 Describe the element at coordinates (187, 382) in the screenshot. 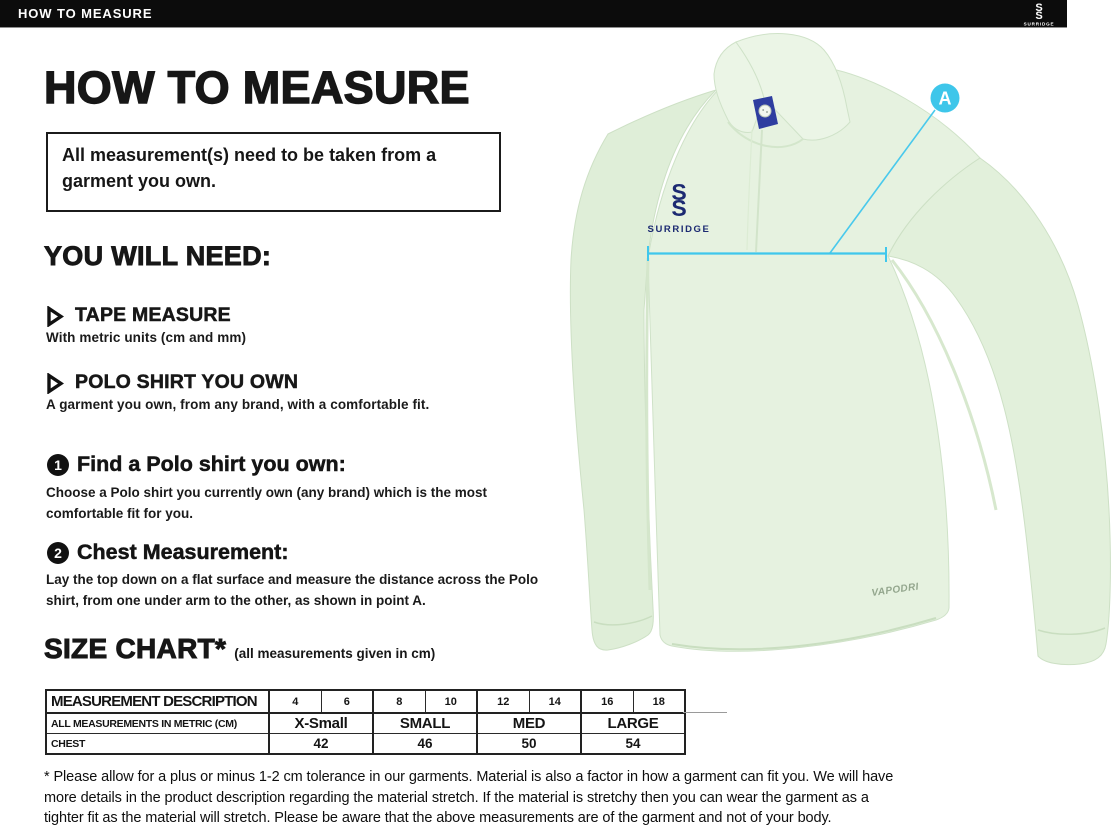

I see `need-item-label-polo-shirt: POLO SHIRT YOU OWN` at that location.